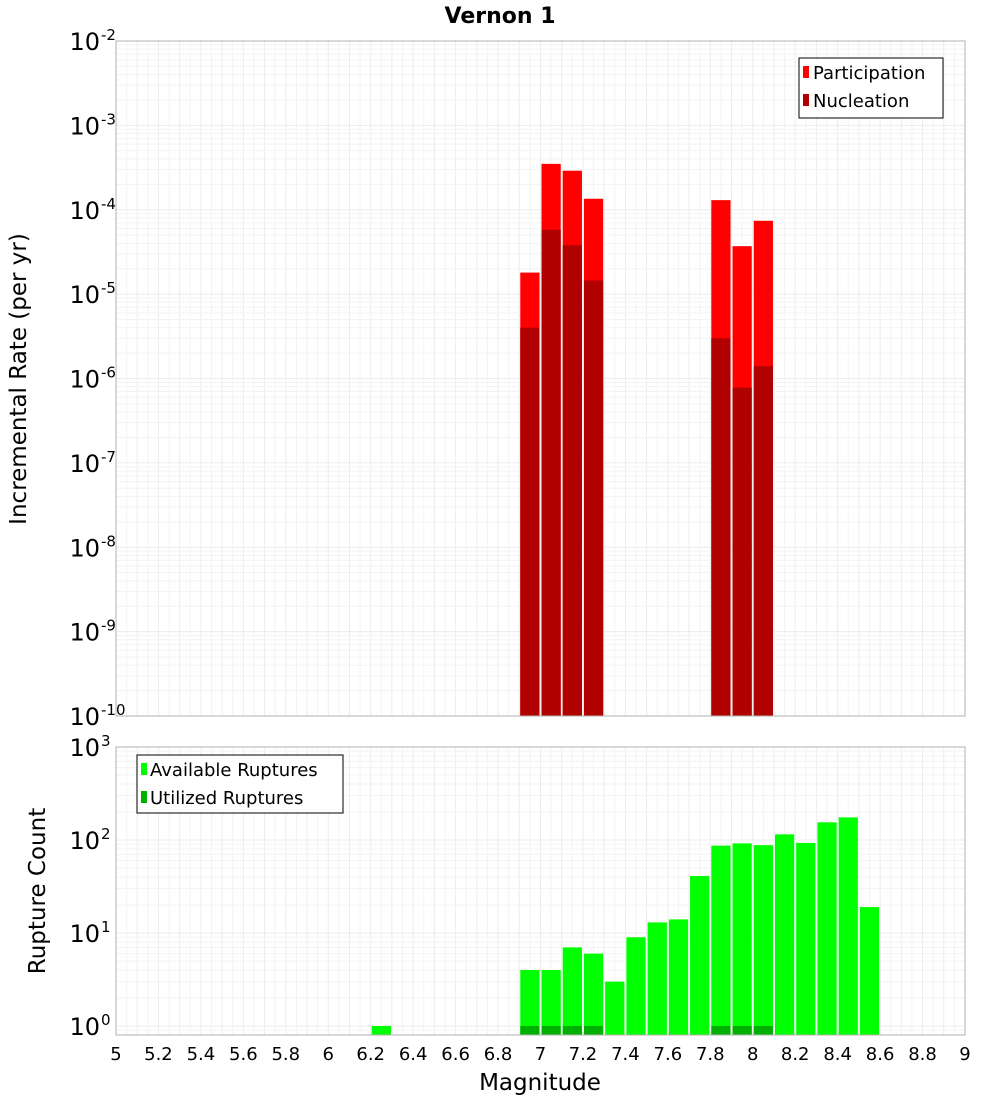  What do you see at coordinates (370, 1054) in the screenshot?
I see `x-tick-label: 6.2` at bounding box center [370, 1054].